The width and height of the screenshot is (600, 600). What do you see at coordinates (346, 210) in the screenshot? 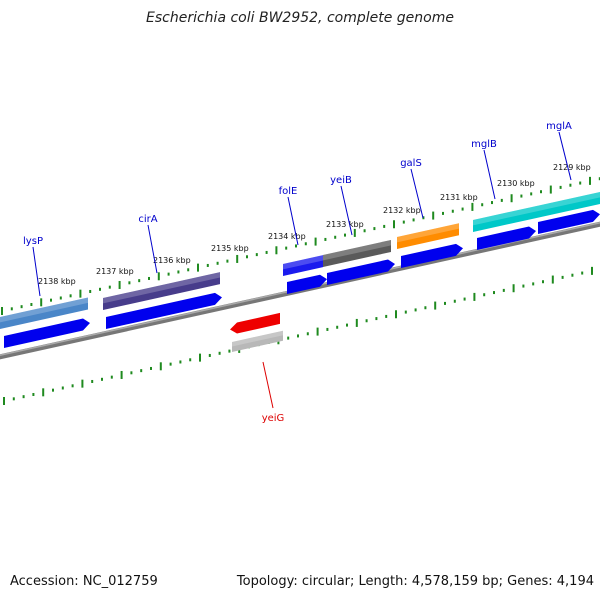
I see `leader-line-yeiB` at bounding box center [346, 210].